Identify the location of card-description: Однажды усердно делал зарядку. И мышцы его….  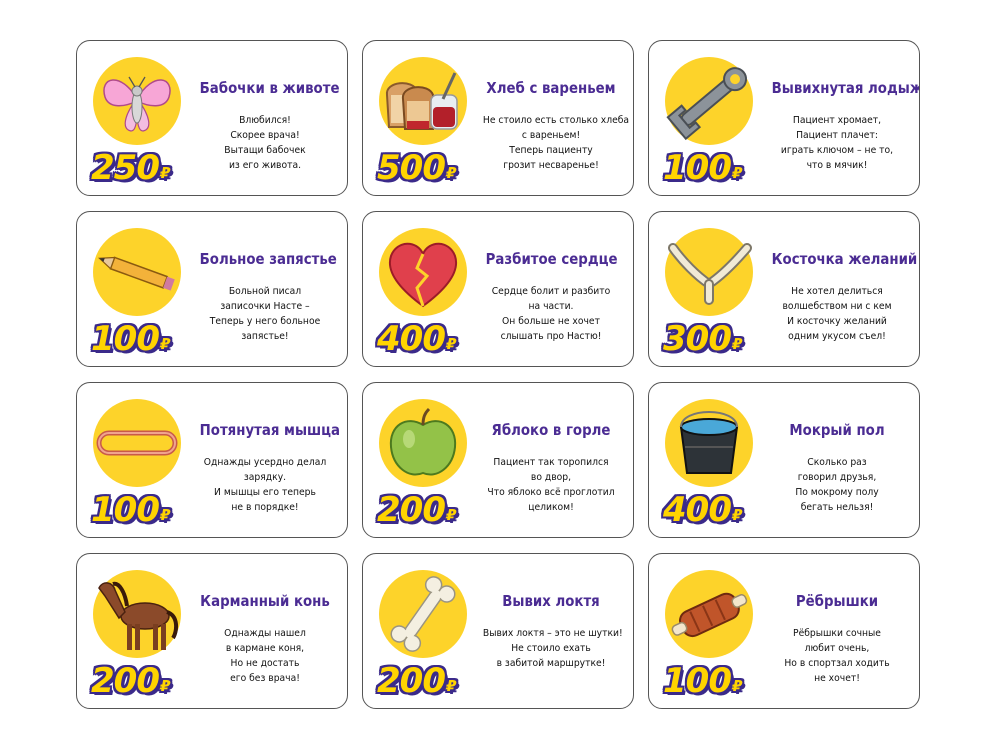
(265, 485).